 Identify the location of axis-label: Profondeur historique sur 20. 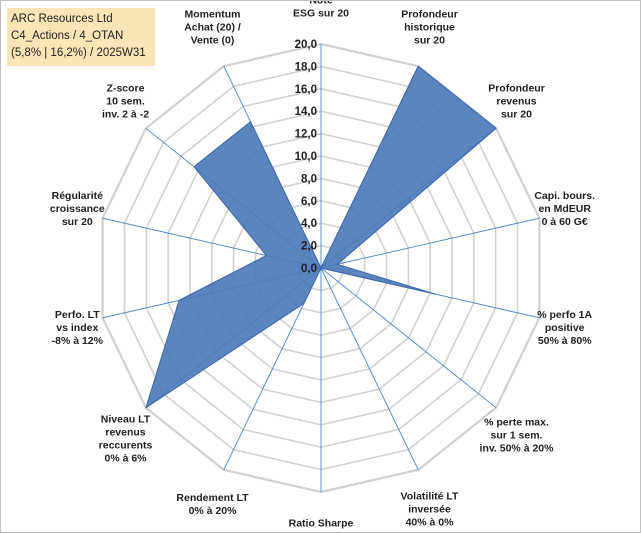
(429, 27).